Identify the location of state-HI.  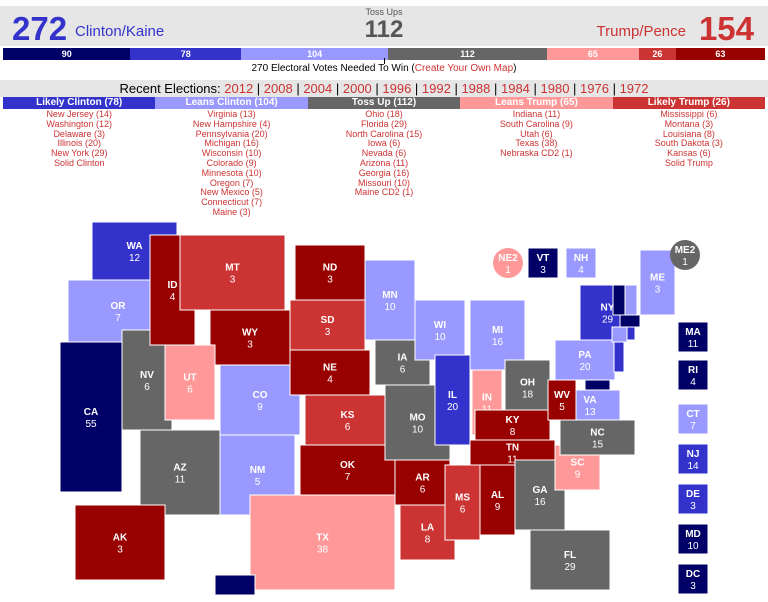
(235, 585).